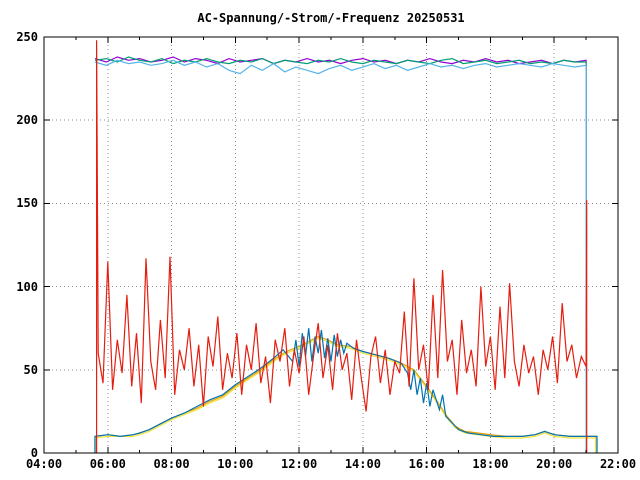  I want to click on x-tick-label: 10:00, so click(235, 464).